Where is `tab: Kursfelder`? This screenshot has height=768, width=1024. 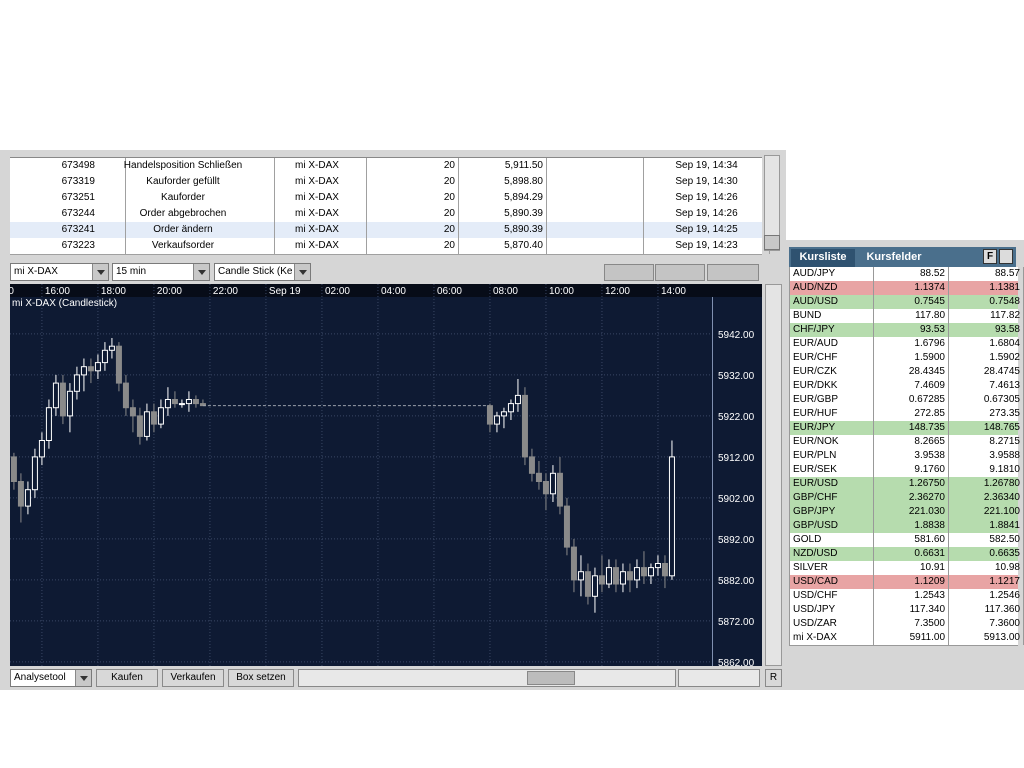
tab: Kursfelder is located at coordinates (894, 257).